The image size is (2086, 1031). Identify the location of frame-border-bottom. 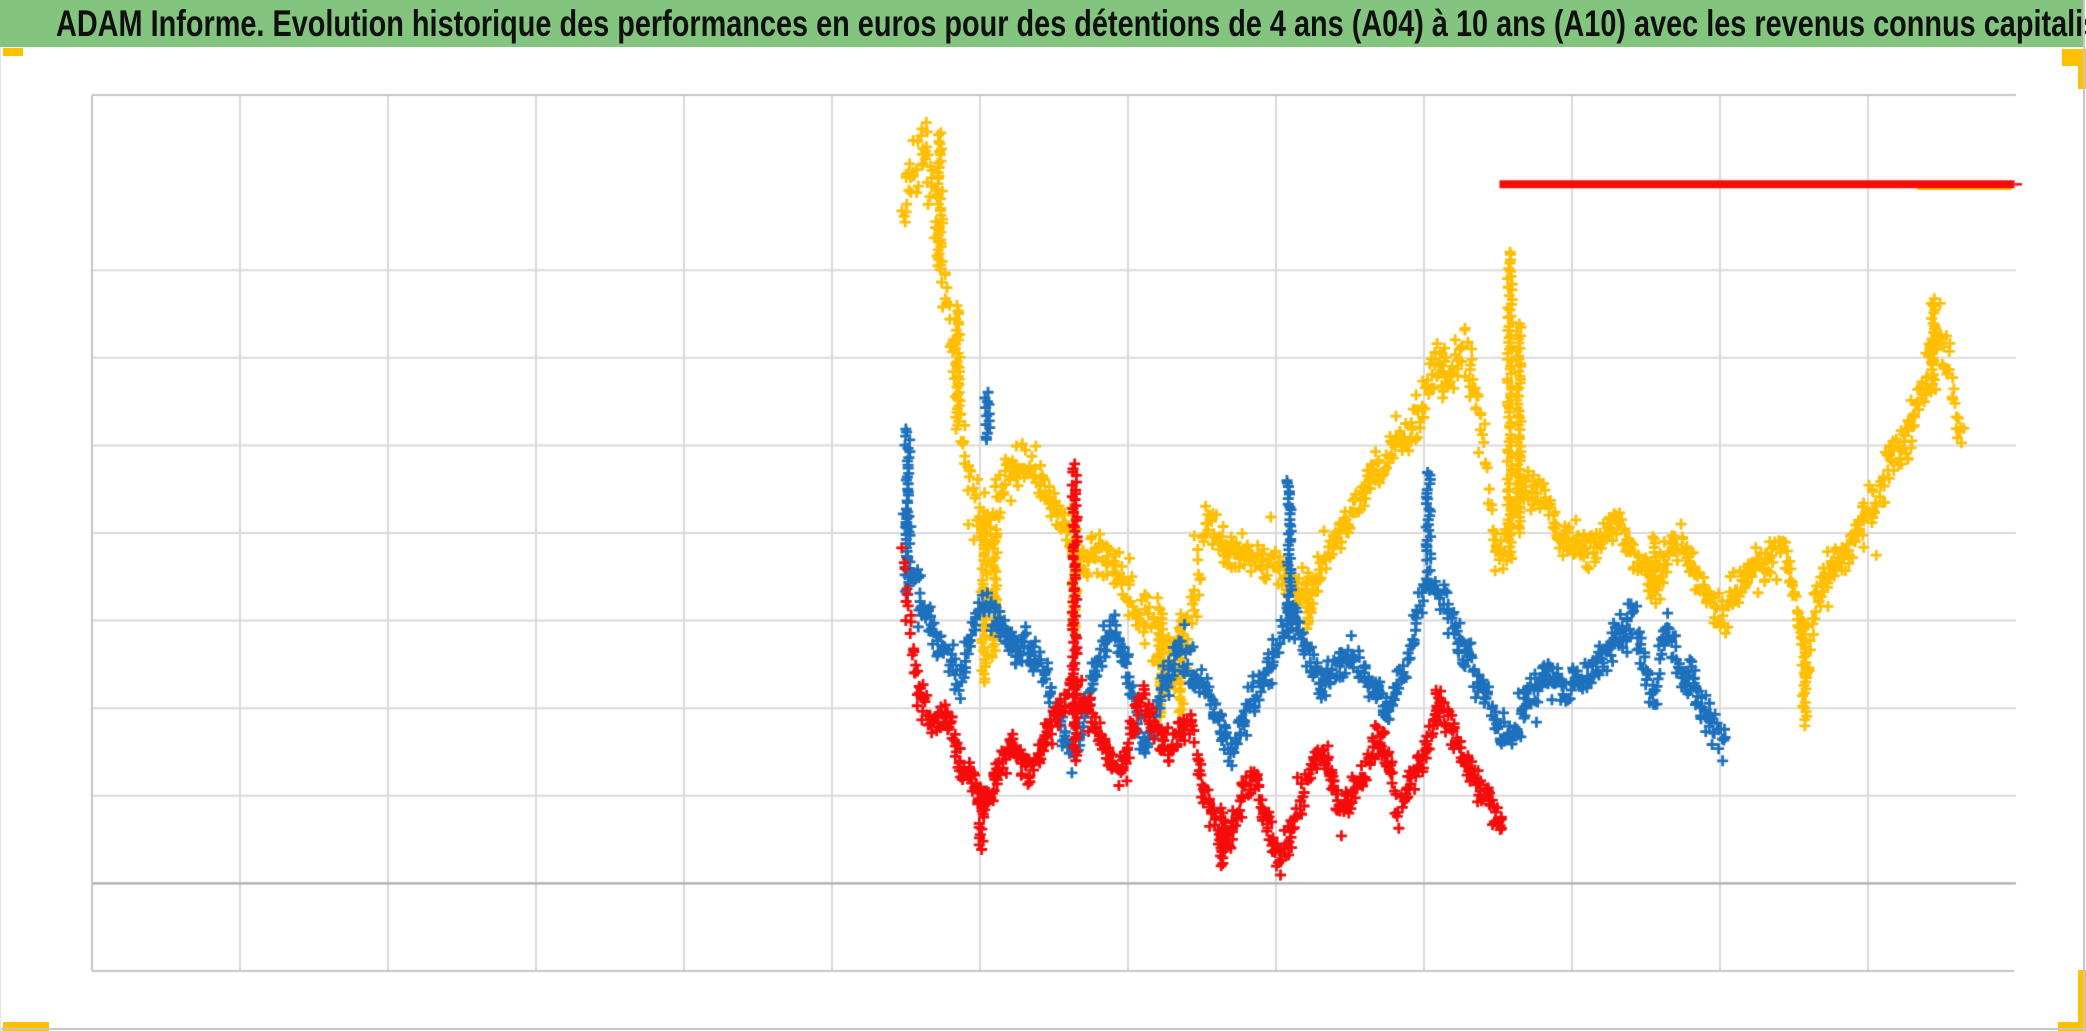
(1043, 1029).